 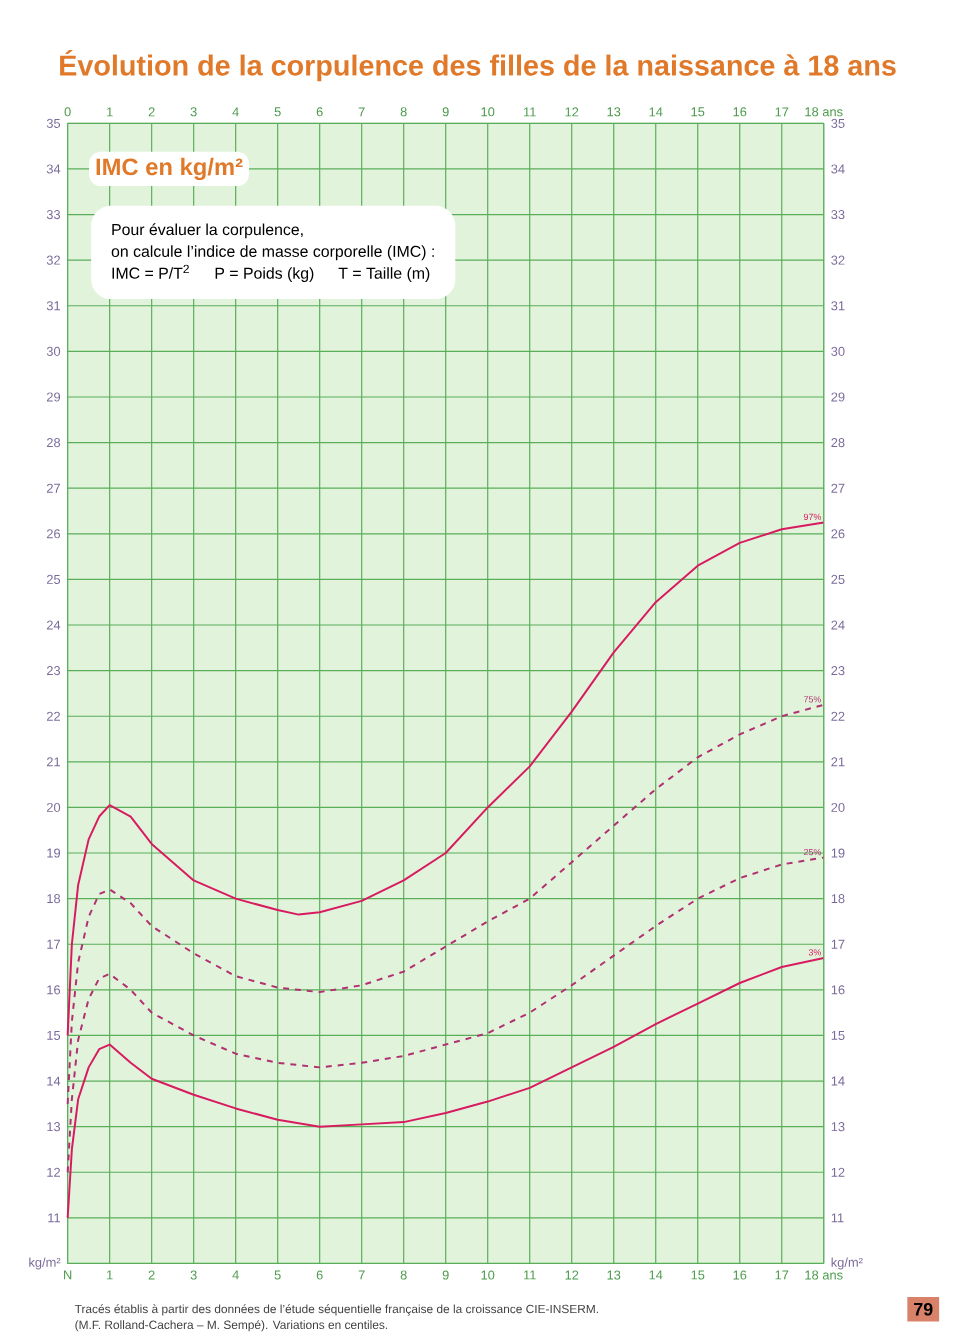 I want to click on chart-title: Évolution de la corpulence des filles de la naissance à 18 ans, so click(x=478, y=65).